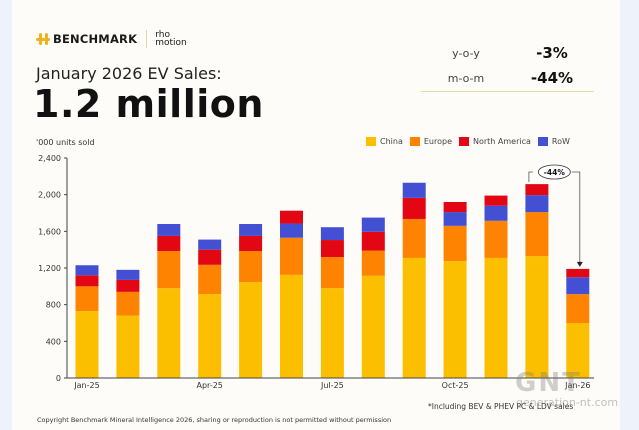  What do you see at coordinates (371, 141) in the screenshot?
I see `legend-swatch-china` at bounding box center [371, 141].